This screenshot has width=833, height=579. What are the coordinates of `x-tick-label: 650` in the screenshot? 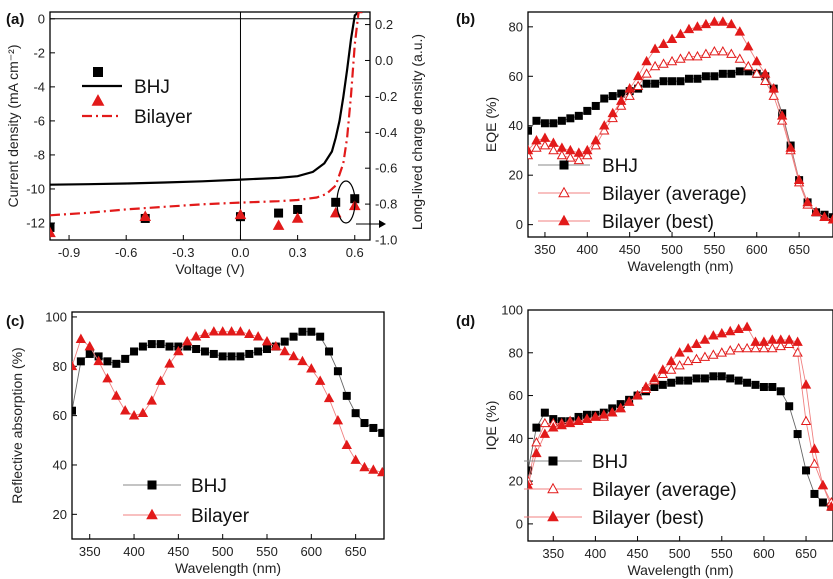 It's located at (806, 553).